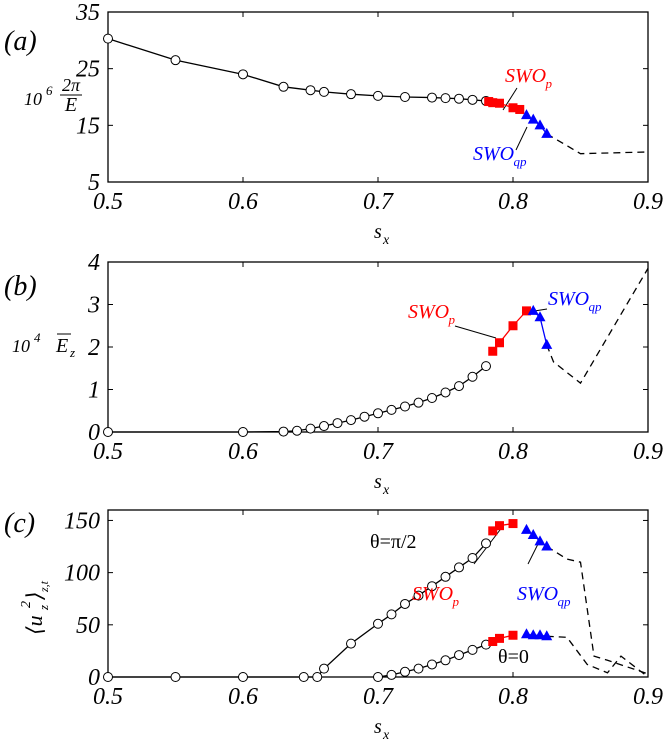  I want to click on y-tick-label: 1, so click(94, 391).